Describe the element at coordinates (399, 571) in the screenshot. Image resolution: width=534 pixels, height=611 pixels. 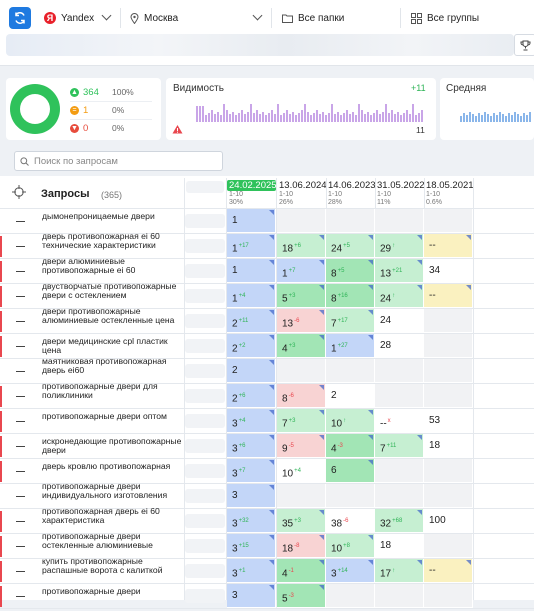
I see `position-cell: 17↑` at that location.